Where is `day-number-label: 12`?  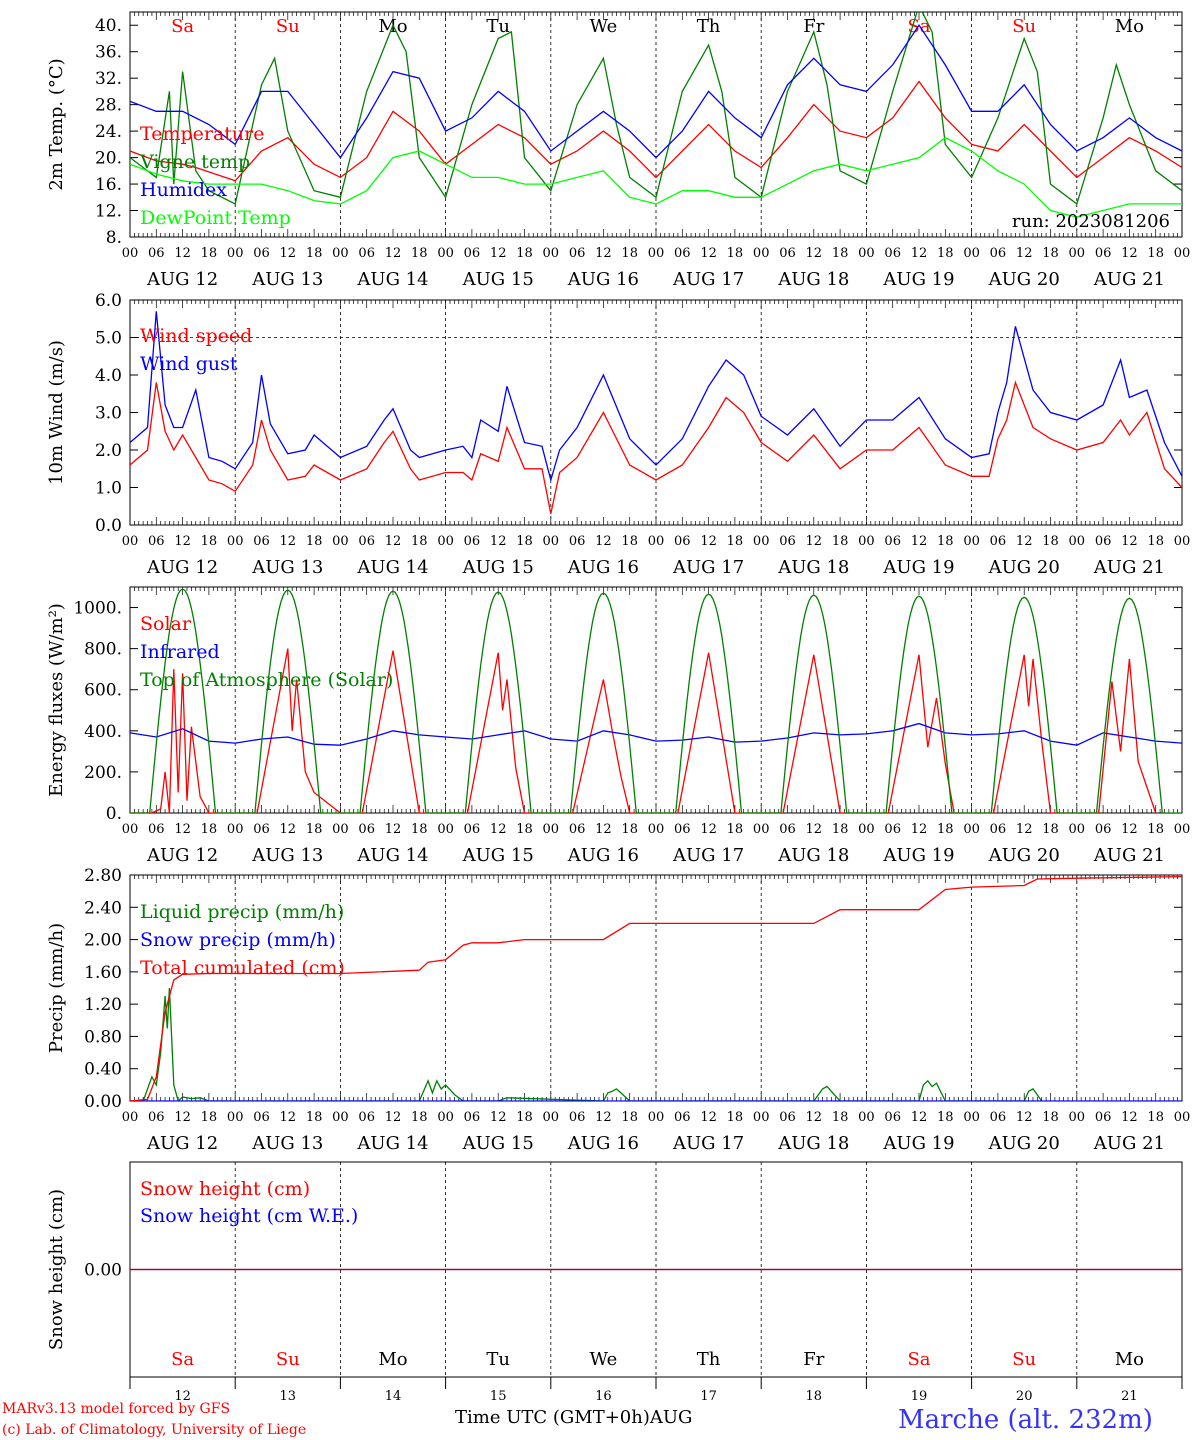
day-number-label: 12 is located at coordinates (182, 1396).